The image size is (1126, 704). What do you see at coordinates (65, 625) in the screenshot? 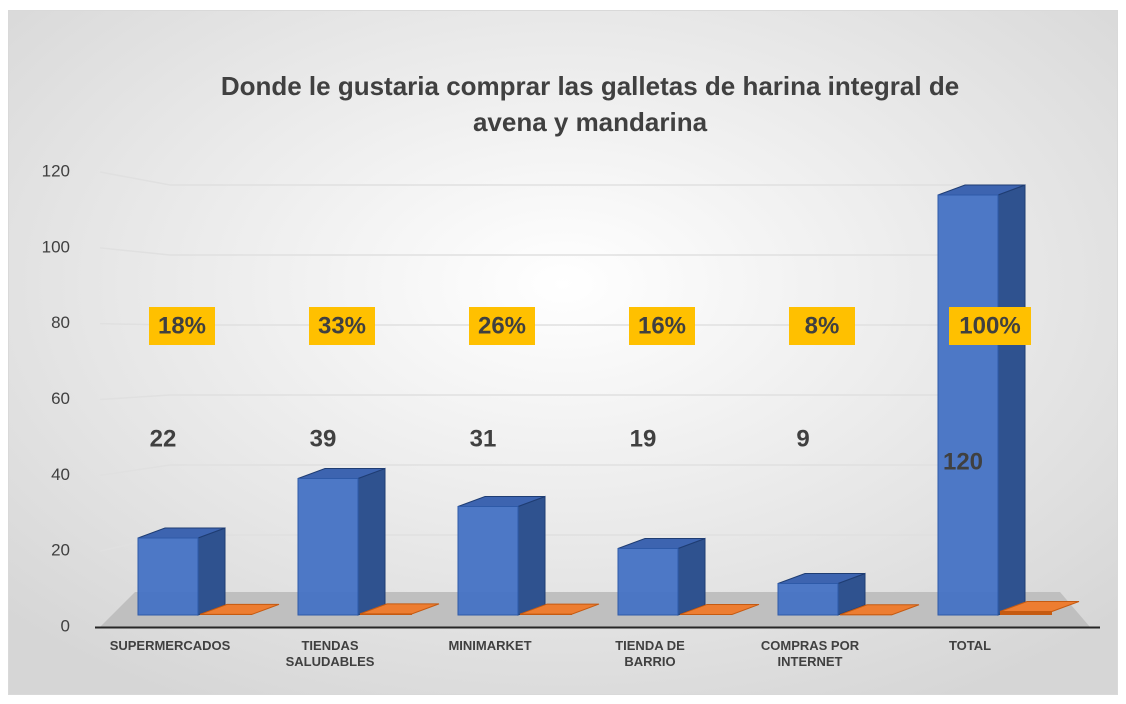
I see `y-tick-label: 0` at bounding box center [65, 625].